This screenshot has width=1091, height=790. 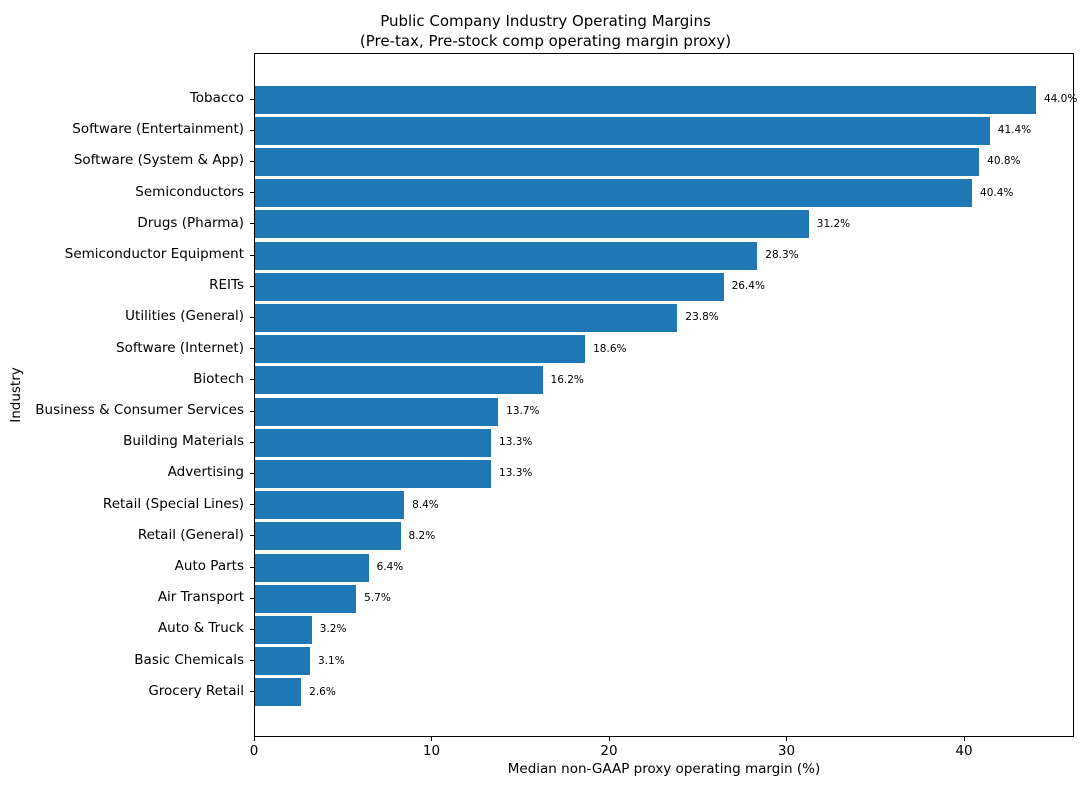 I want to click on bar-row: 26.4%, so click(x=664, y=286).